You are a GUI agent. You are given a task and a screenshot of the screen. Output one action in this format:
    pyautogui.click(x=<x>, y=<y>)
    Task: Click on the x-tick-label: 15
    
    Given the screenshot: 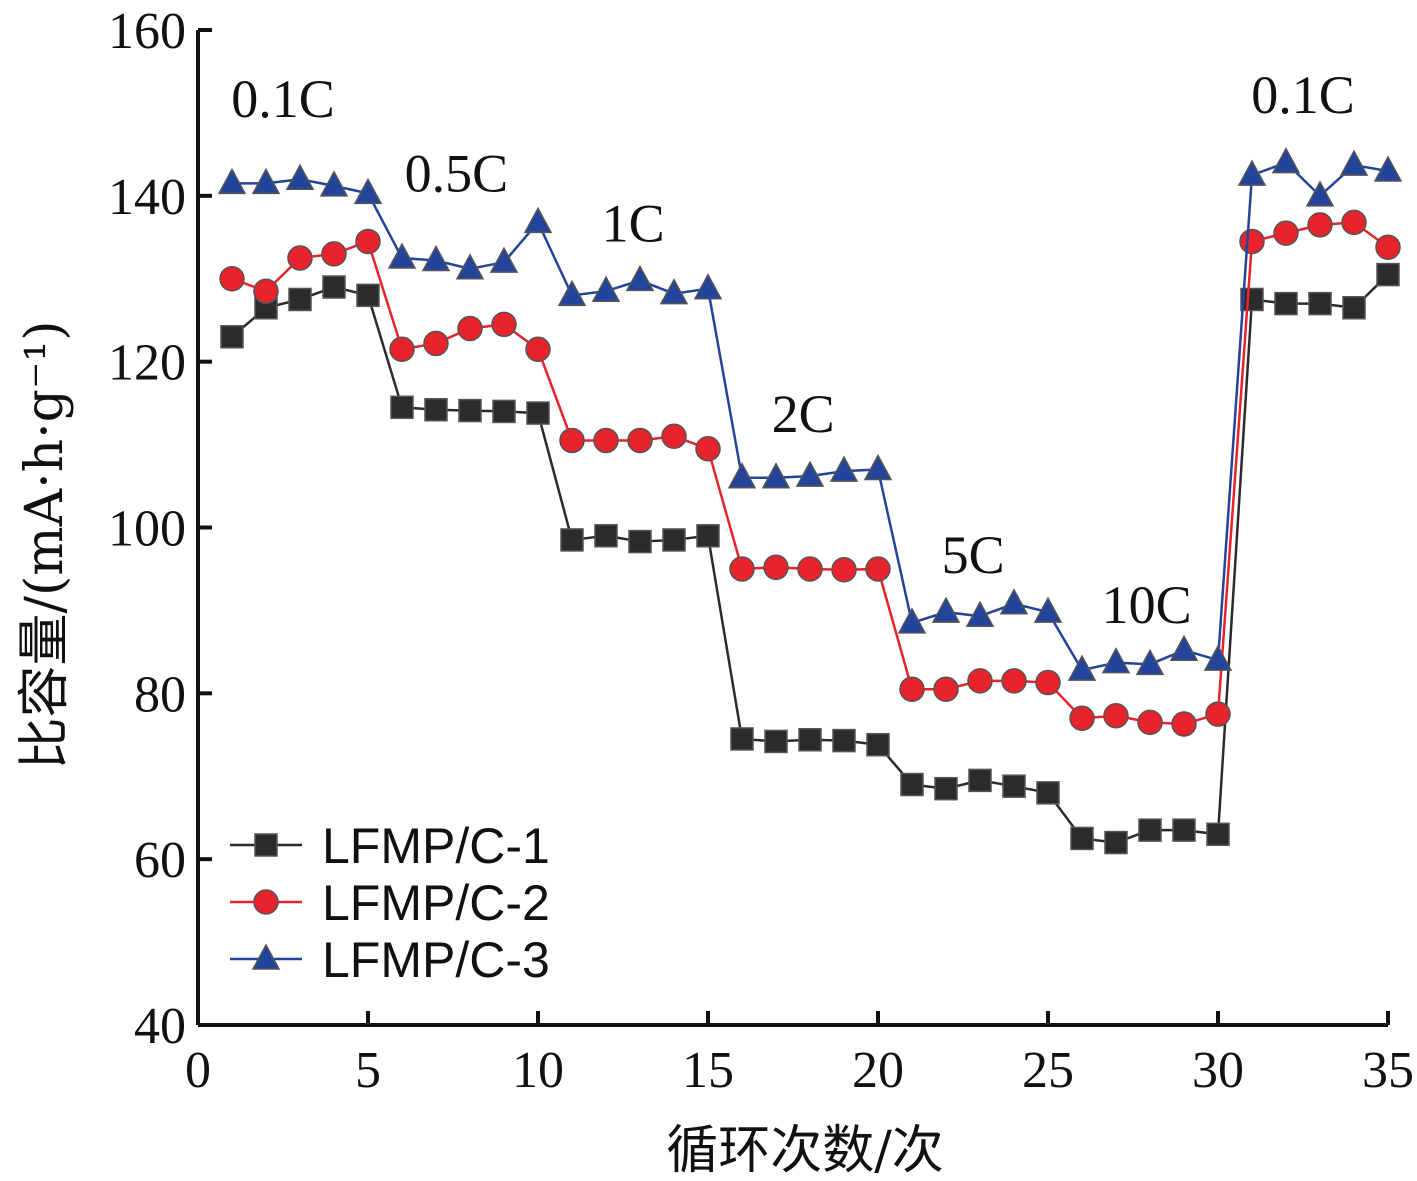 What is the action you would take?
    pyautogui.click(x=708, y=1070)
    